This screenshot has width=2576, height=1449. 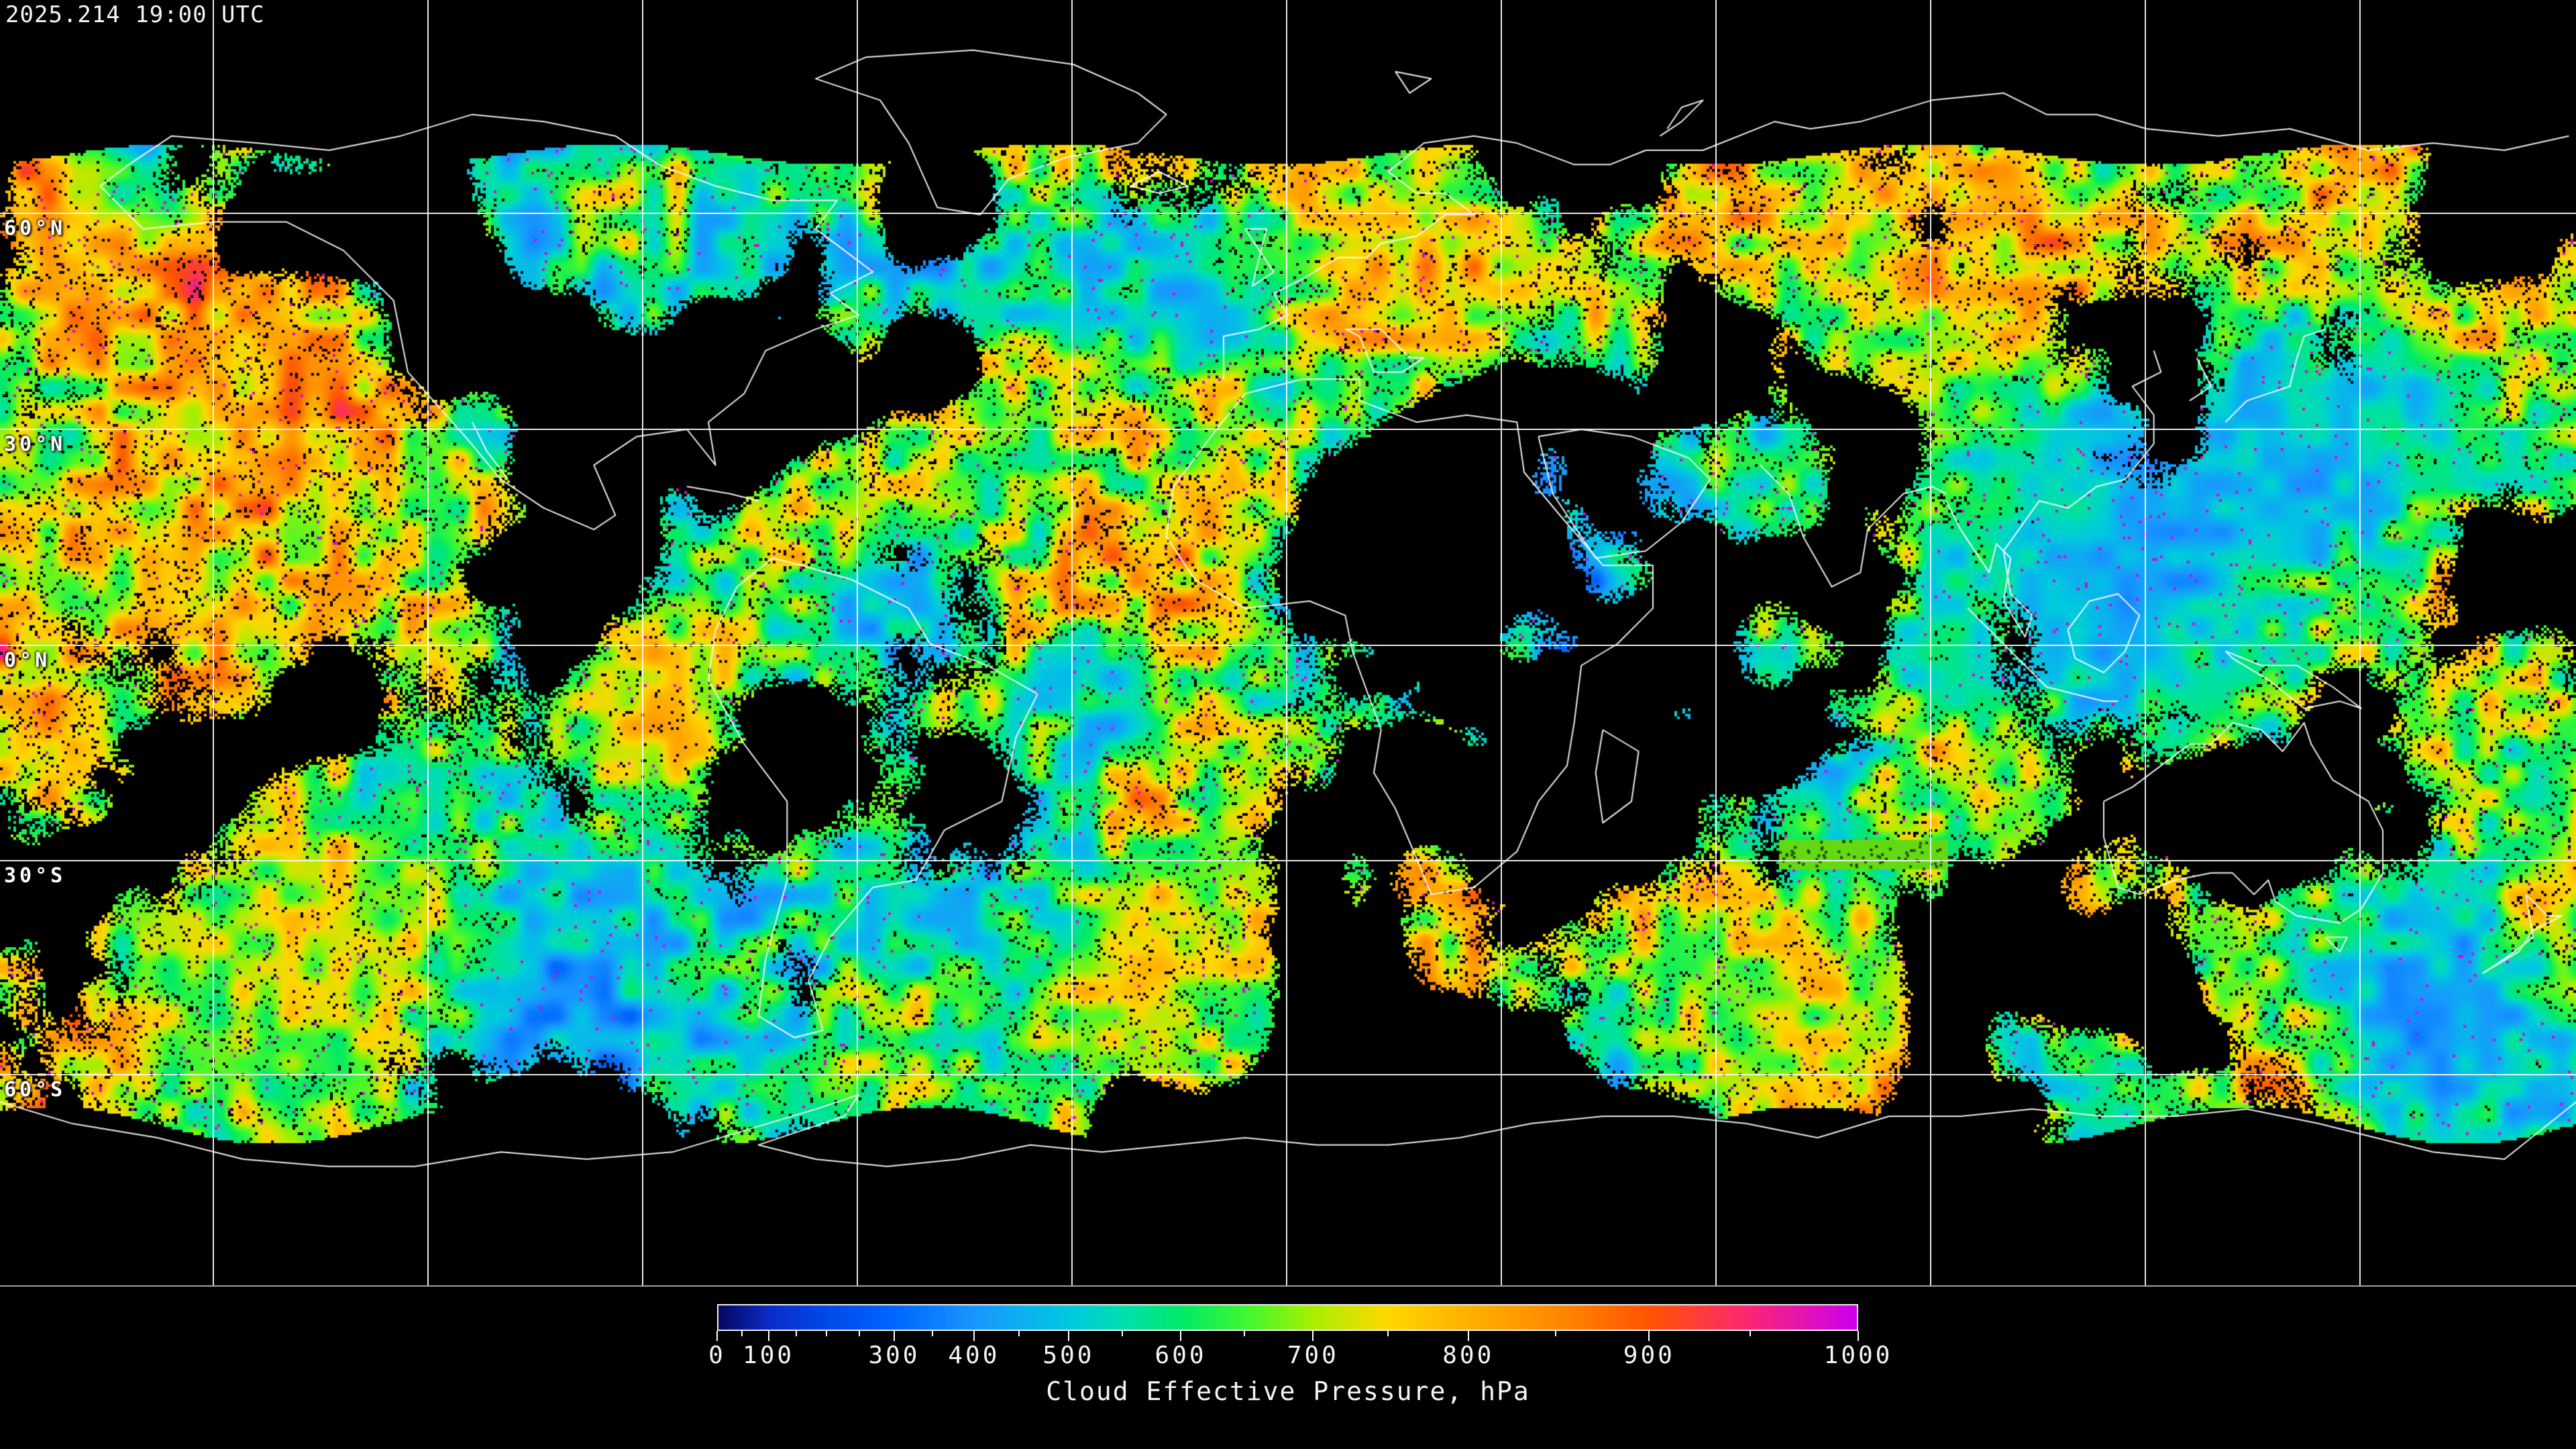 I want to click on colorbar-title: Cloud Effective Pressure, hPa, so click(x=1288, y=1391).